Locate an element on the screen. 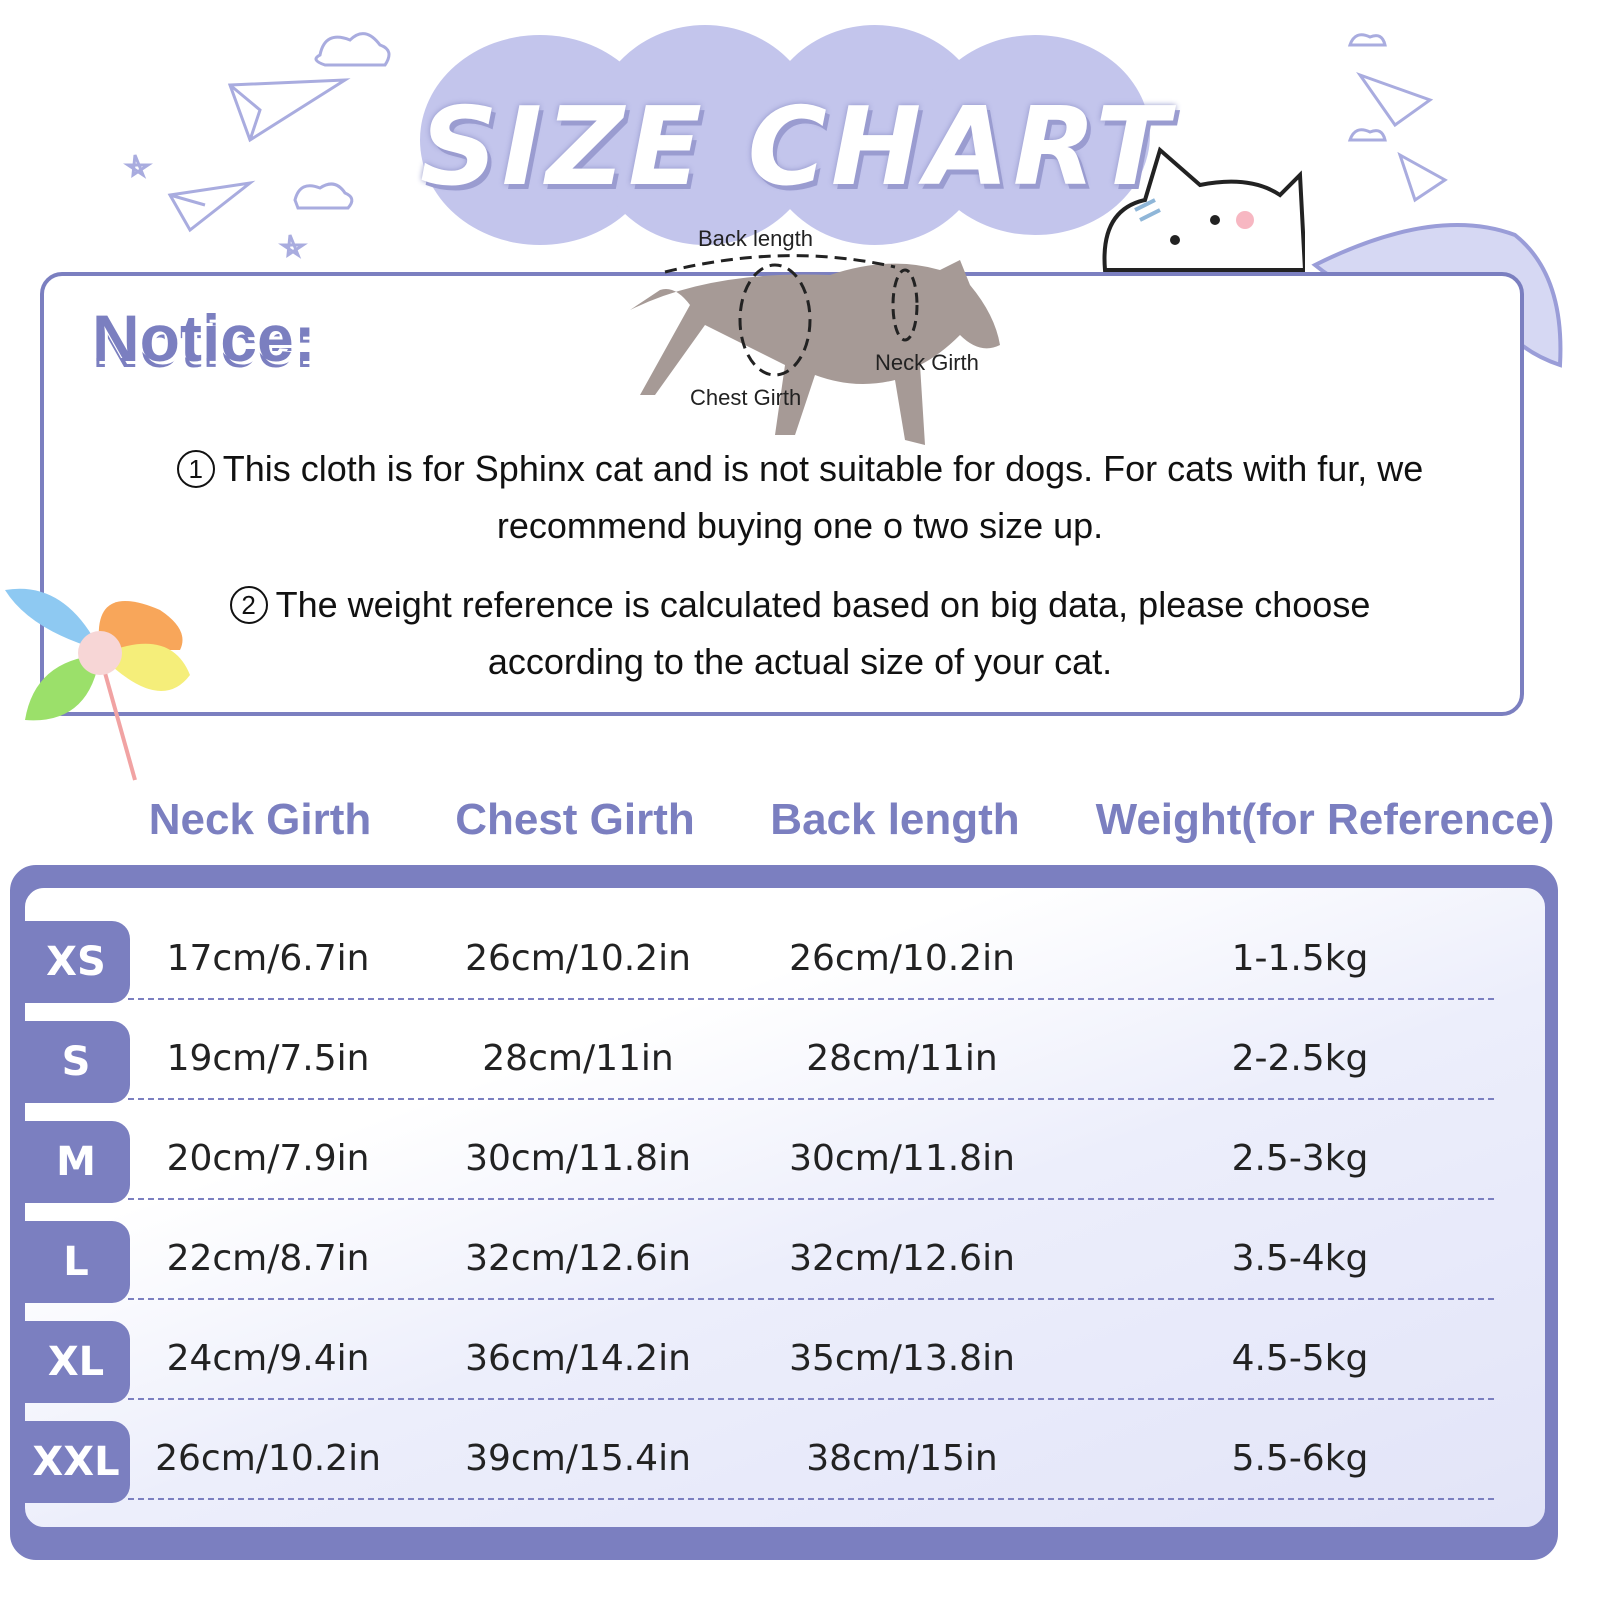 This screenshot has height=1600, width=1600. cat-photo is located at coordinates (815, 352).